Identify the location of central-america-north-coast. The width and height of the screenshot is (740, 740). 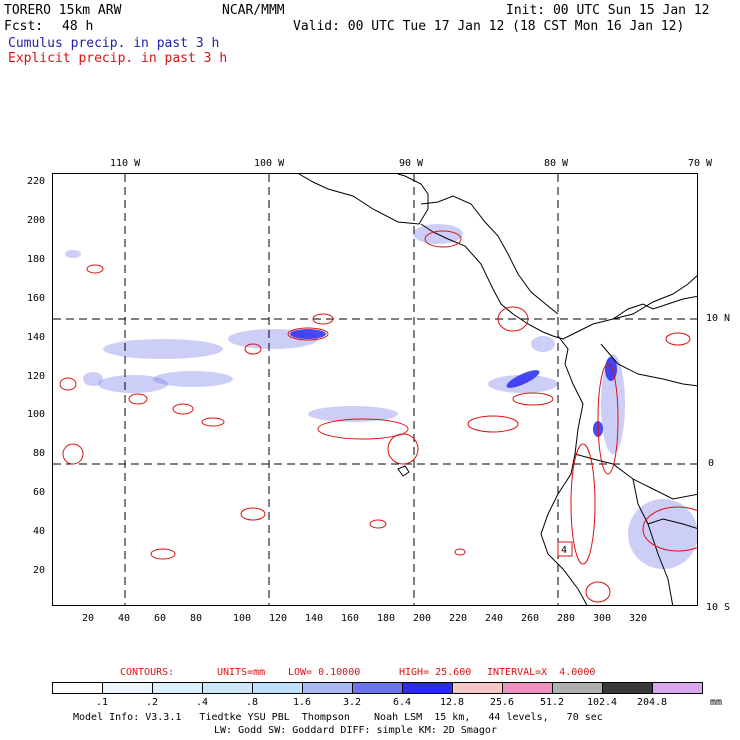
(489, 255).